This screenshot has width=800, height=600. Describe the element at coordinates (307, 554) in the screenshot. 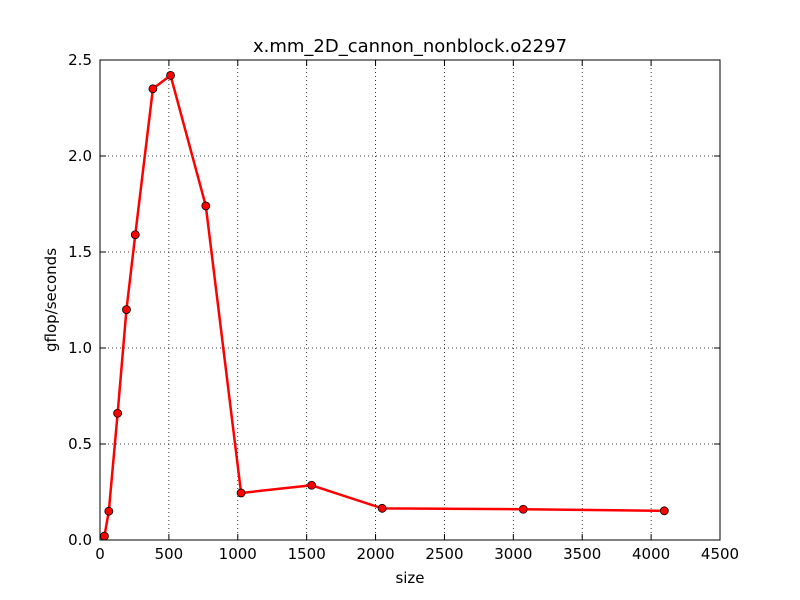

I see `x-tick-label: 1500` at that location.